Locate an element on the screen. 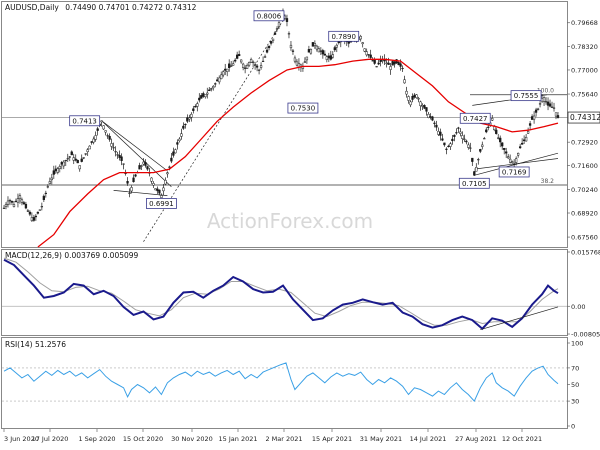  macd-trendline is located at coordinates (519, 318).